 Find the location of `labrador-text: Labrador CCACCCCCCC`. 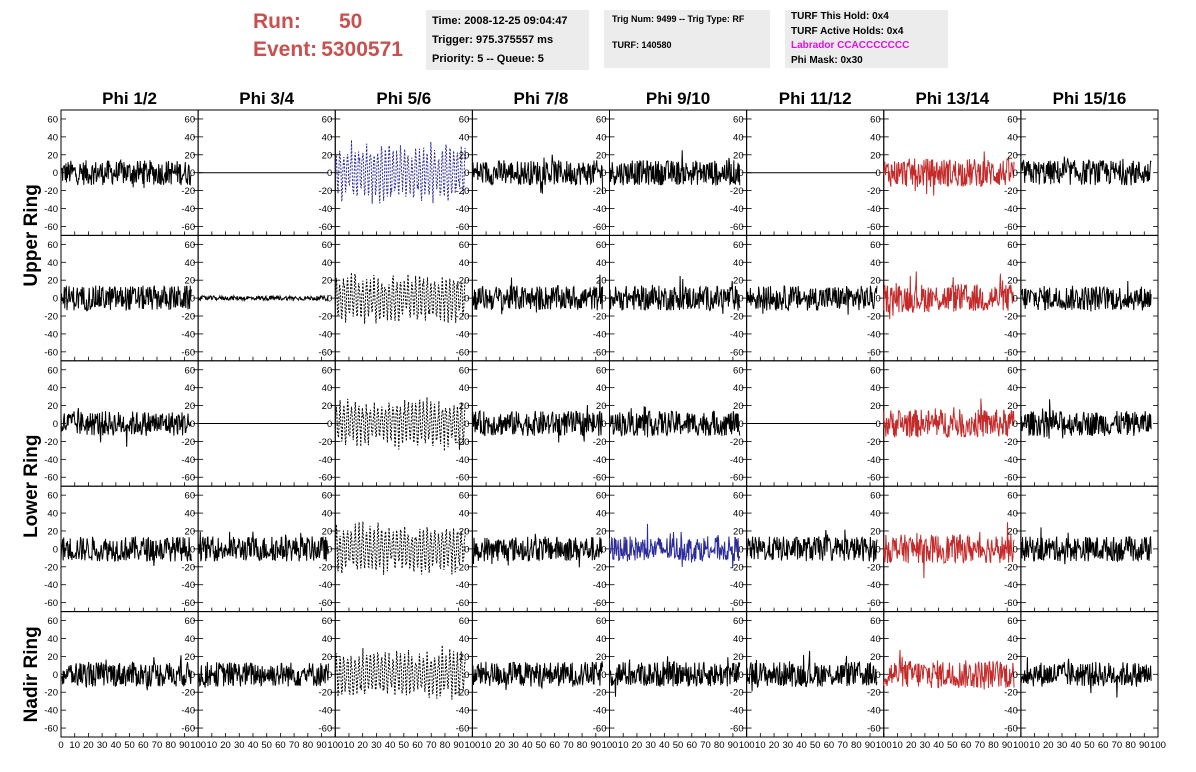

labrador-text: Labrador CCACCCCCCC is located at coordinates (850, 45).